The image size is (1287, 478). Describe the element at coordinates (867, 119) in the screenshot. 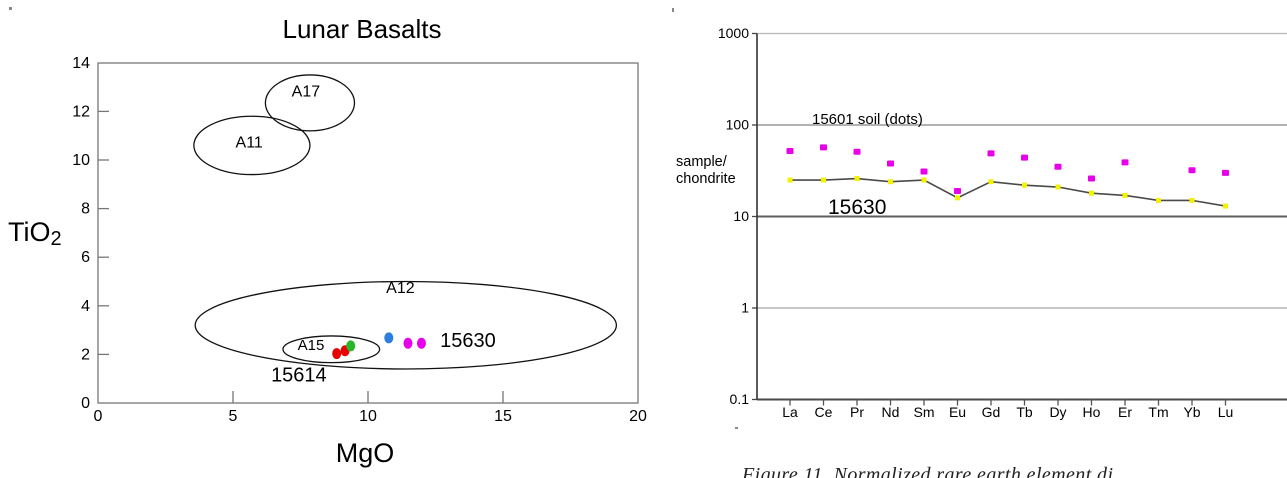

I see `series-label: 15601 soil (dots)` at that location.